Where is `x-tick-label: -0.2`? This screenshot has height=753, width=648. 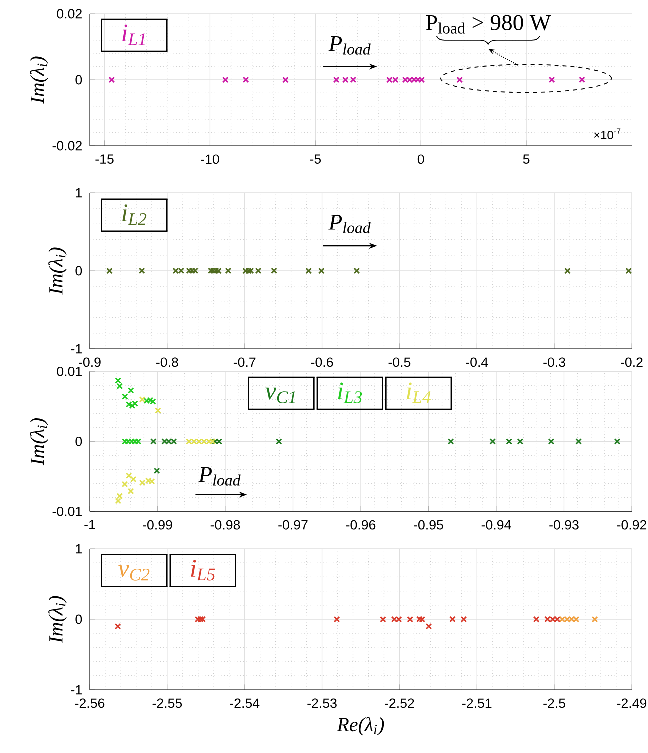
x-tick-label: -0.2 is located at coordinates (632, 363).